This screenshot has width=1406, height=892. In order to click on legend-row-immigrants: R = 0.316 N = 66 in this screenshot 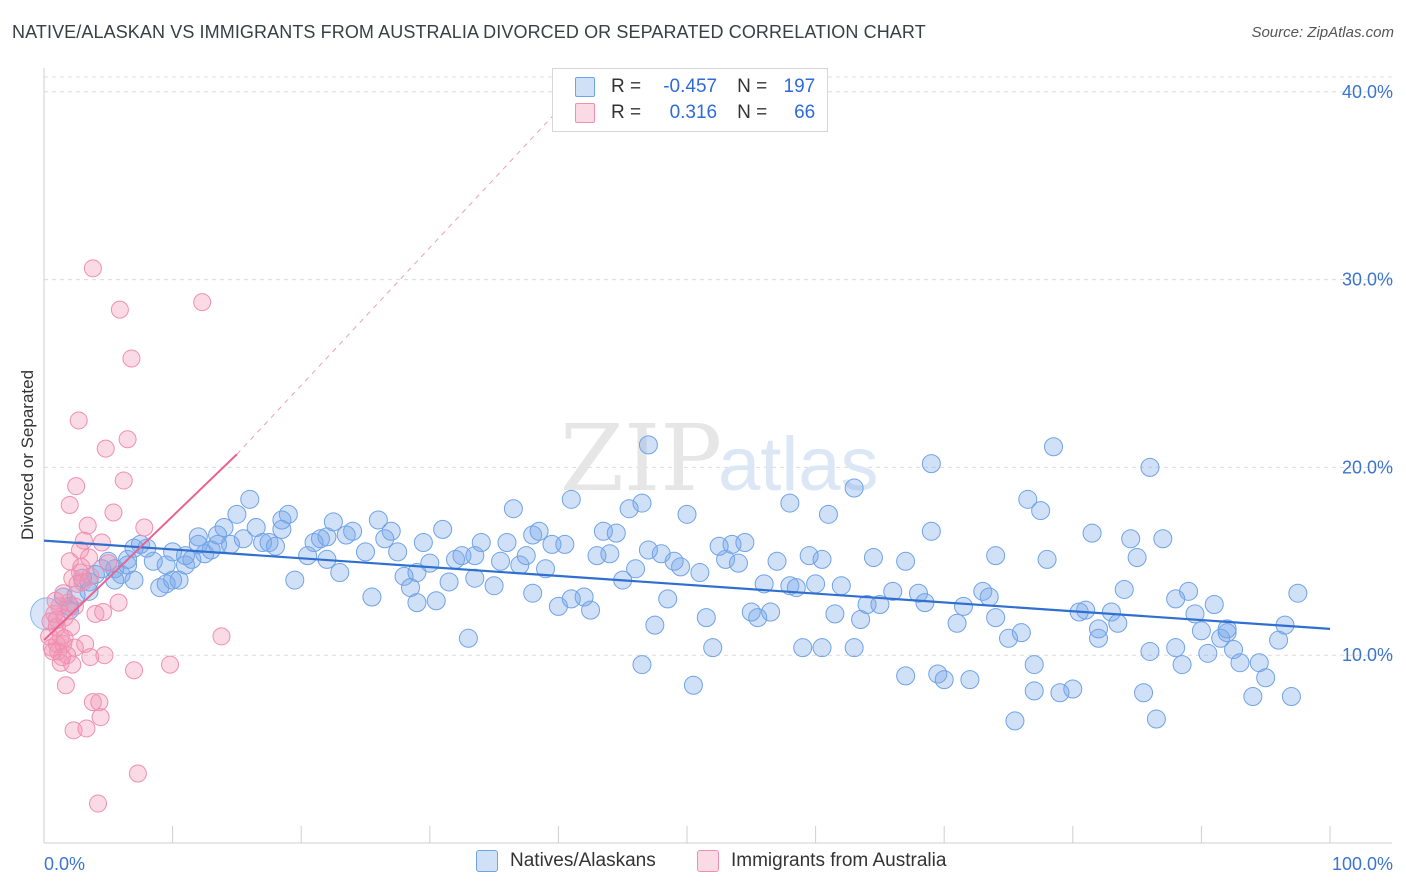, I will do `click(695, 113)`.